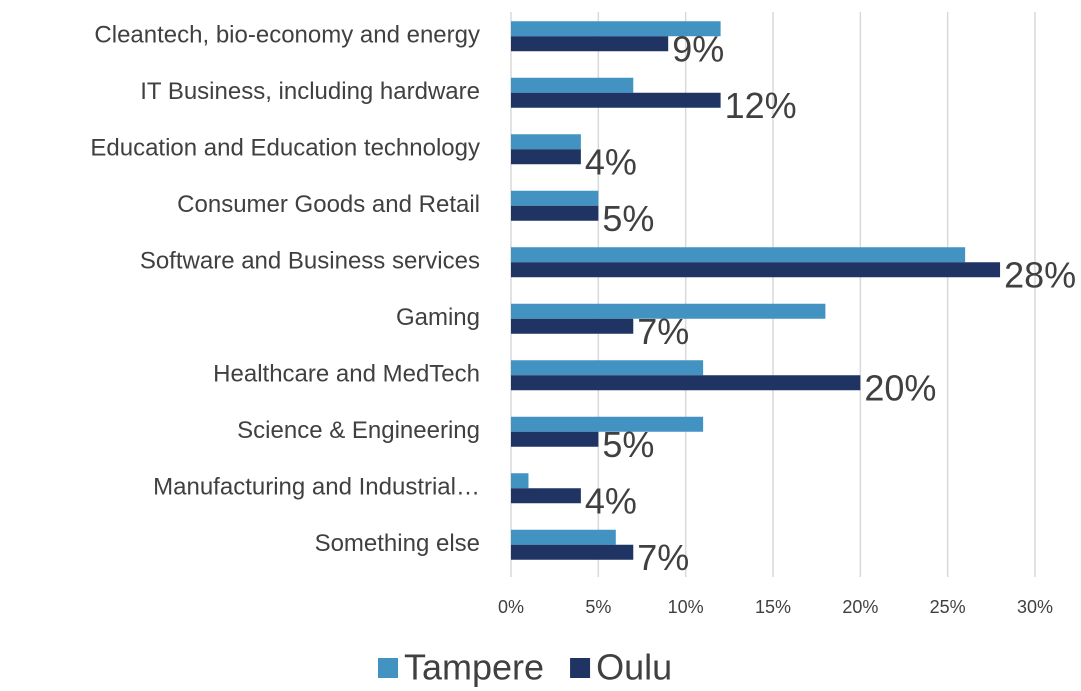  Describe the element at coordinates (310, 261) in the screenshot. I see `y-tick-label: Software and Business services` at that location.